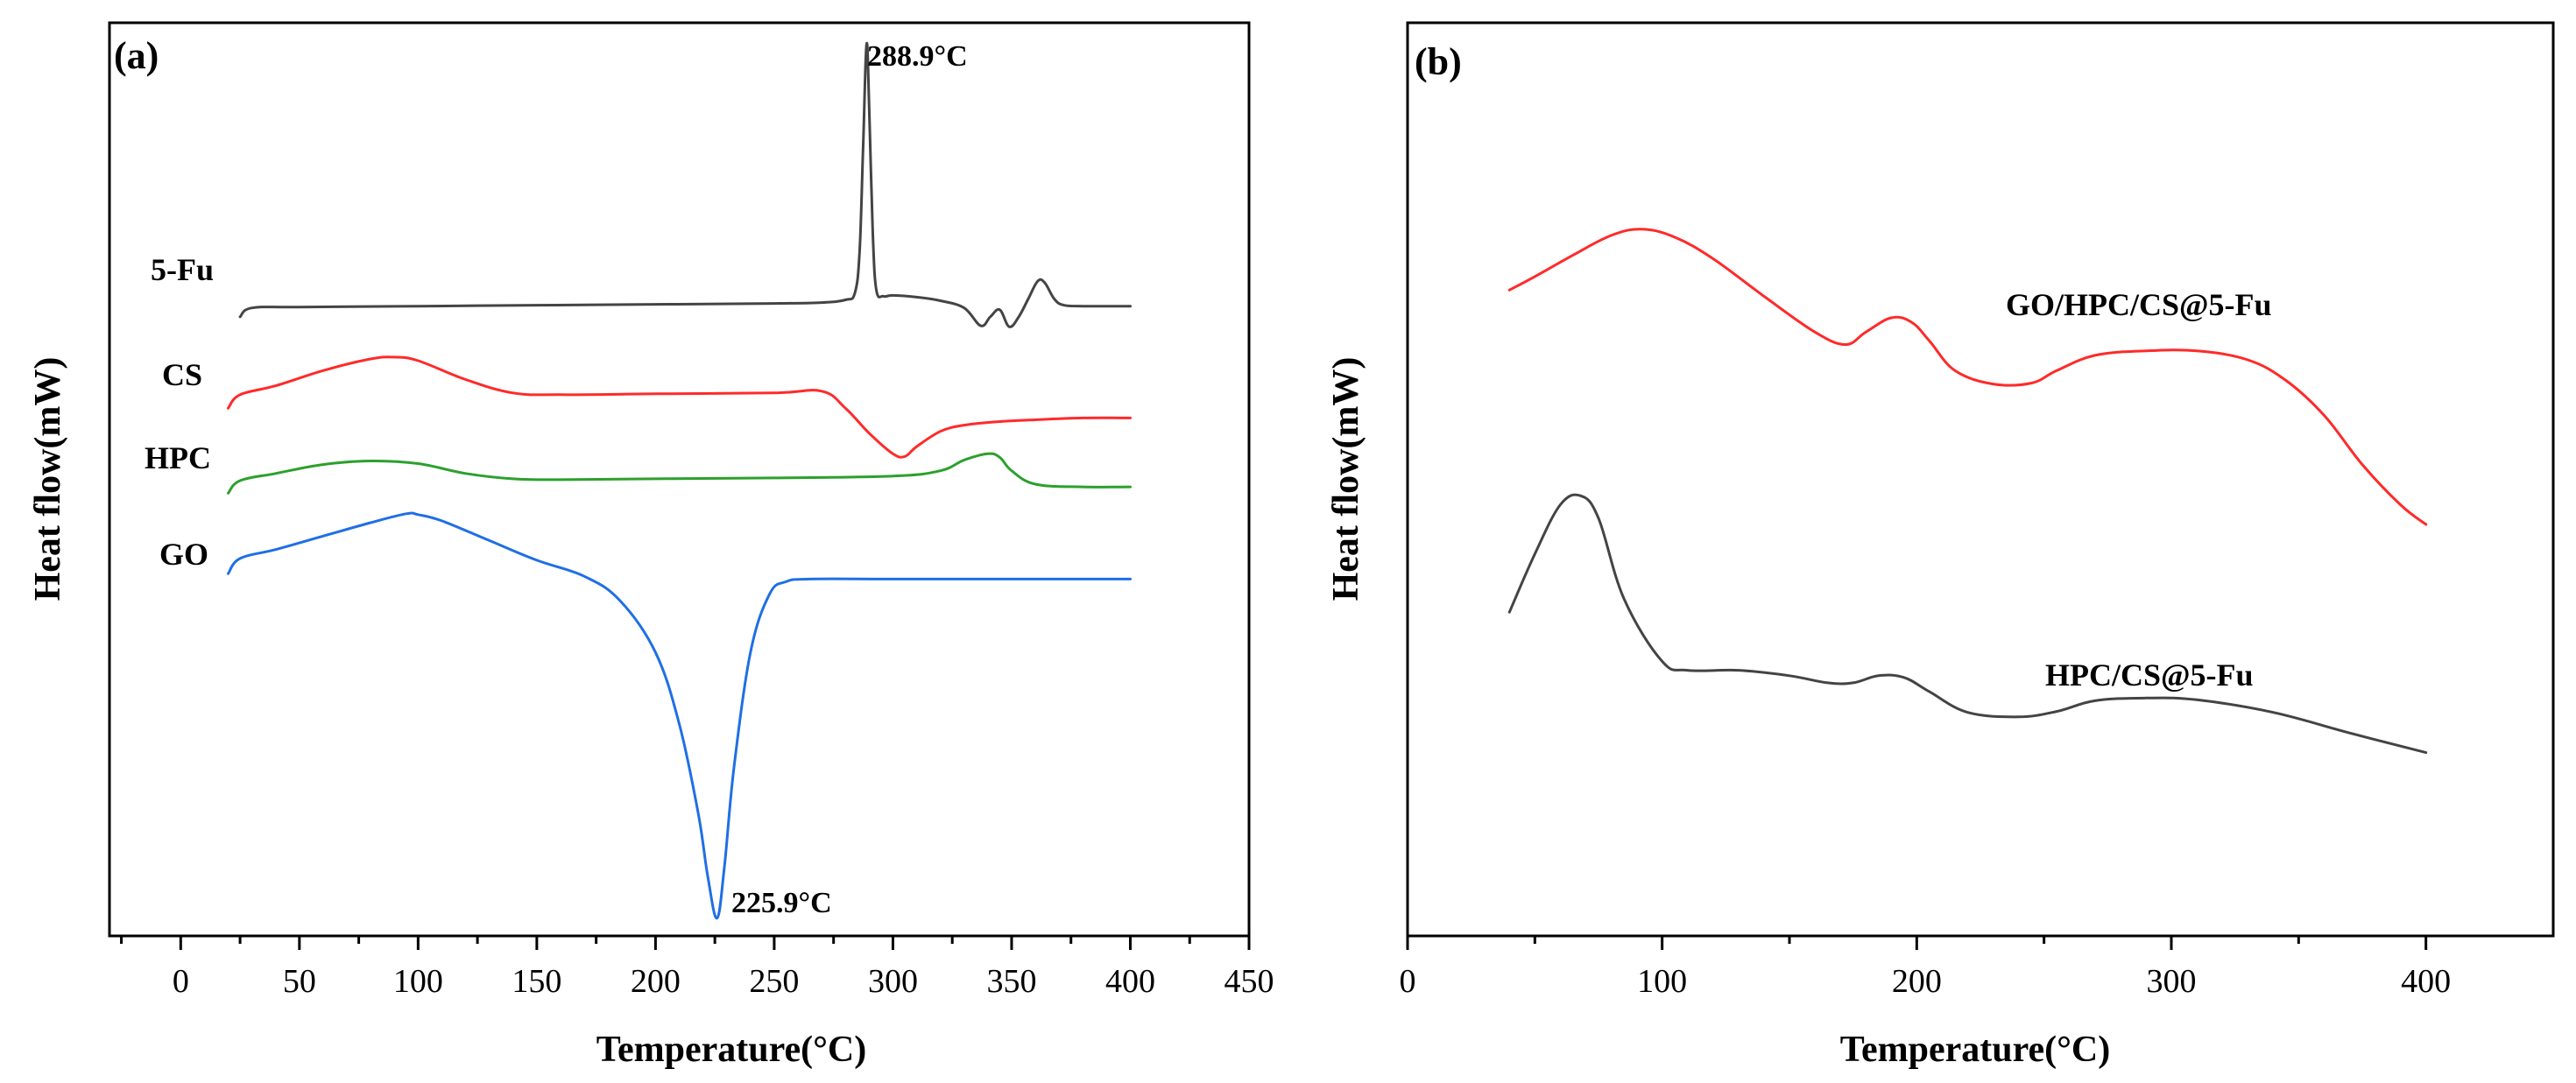 This screenshot has width=2576, height=1083. Describe the element at coordinates (781, 903) in the screenshot. I see `annotation-go-dip: 225.9°C` at that location.